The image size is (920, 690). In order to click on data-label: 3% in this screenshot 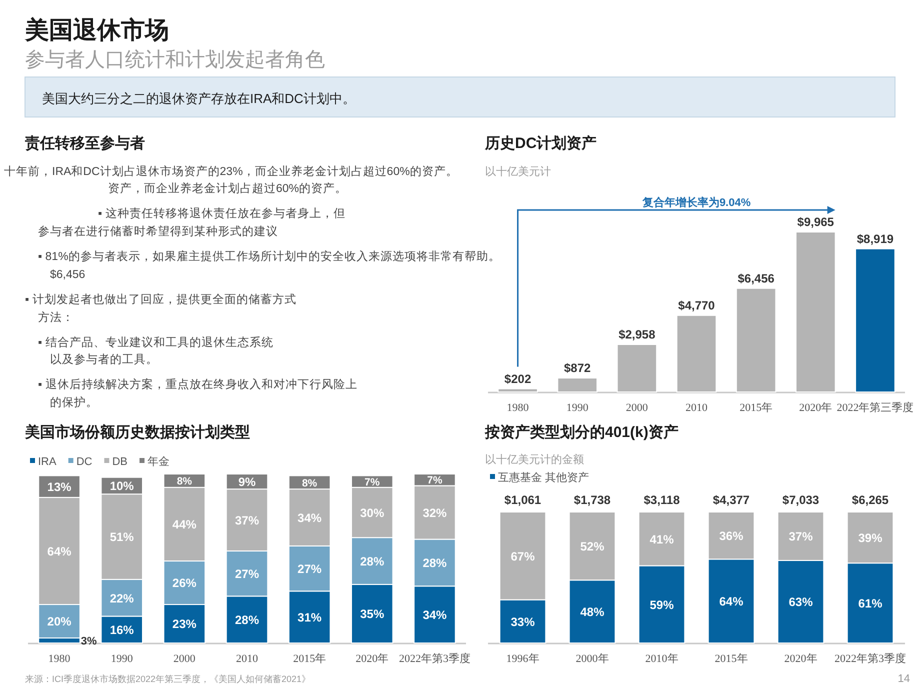, I will do `click(89, 641)`.